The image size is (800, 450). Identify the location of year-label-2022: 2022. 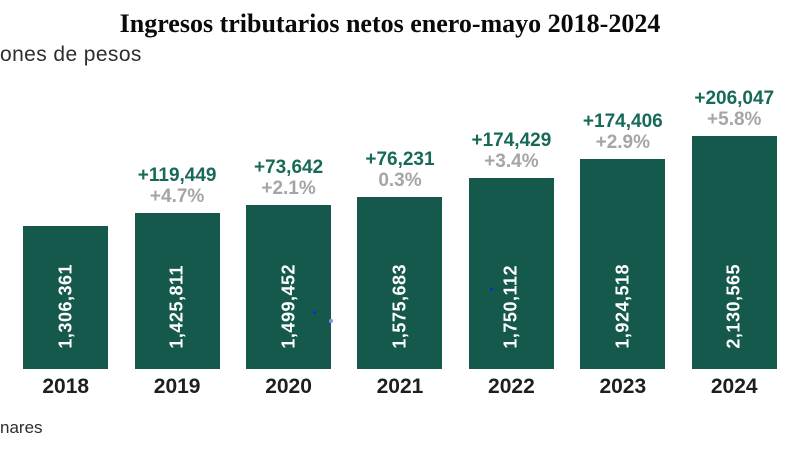
(511, 386).